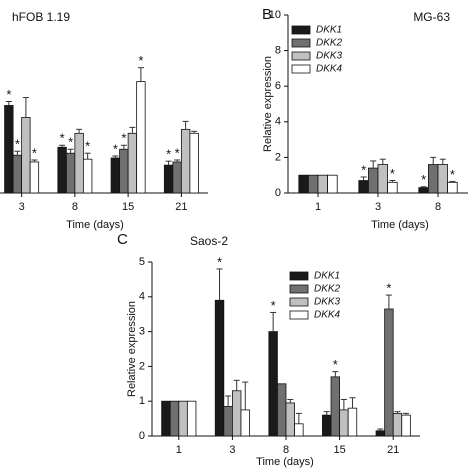  What do you see at coordinates (431, 17) in the screenshot?
I see `chart-title: MG-63` at bounding box center [431, 17].